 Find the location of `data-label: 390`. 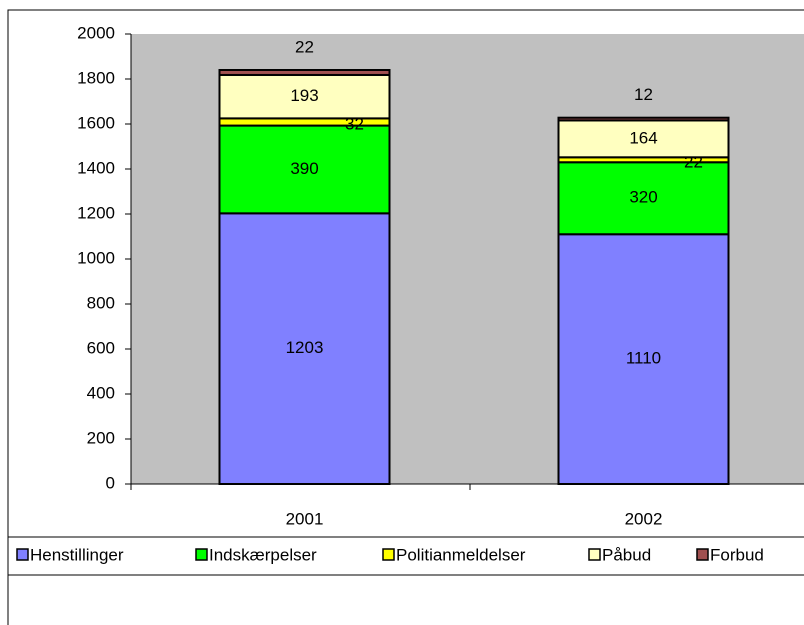

data-label: 390 is located at coordinates (304, 168).